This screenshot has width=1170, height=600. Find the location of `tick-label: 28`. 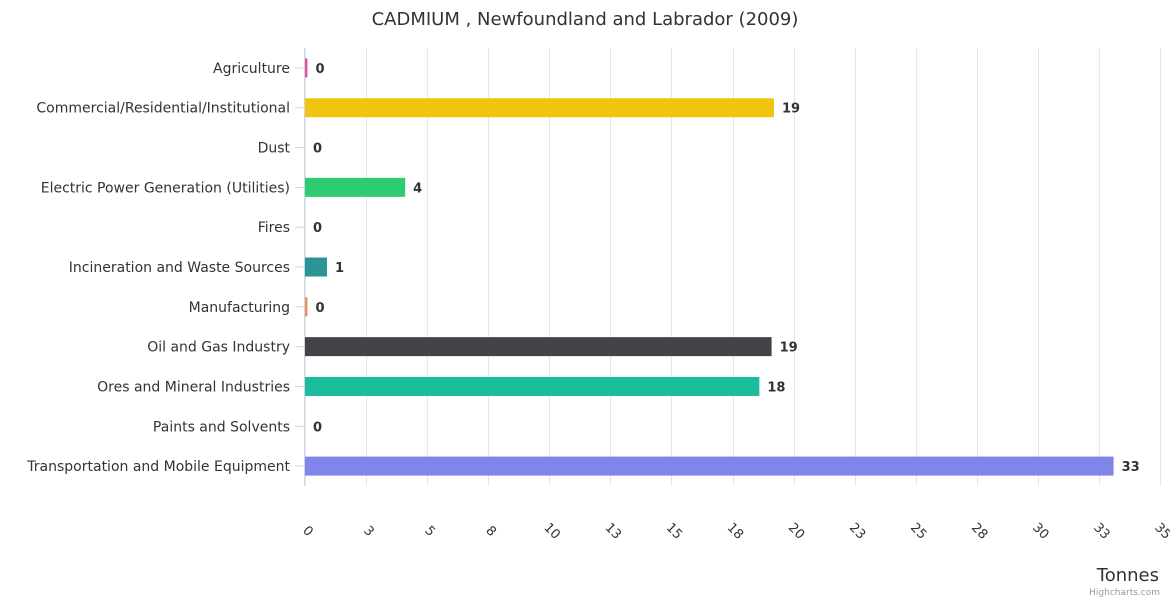

tick-label: 28 is located at coordinates (979, 531).